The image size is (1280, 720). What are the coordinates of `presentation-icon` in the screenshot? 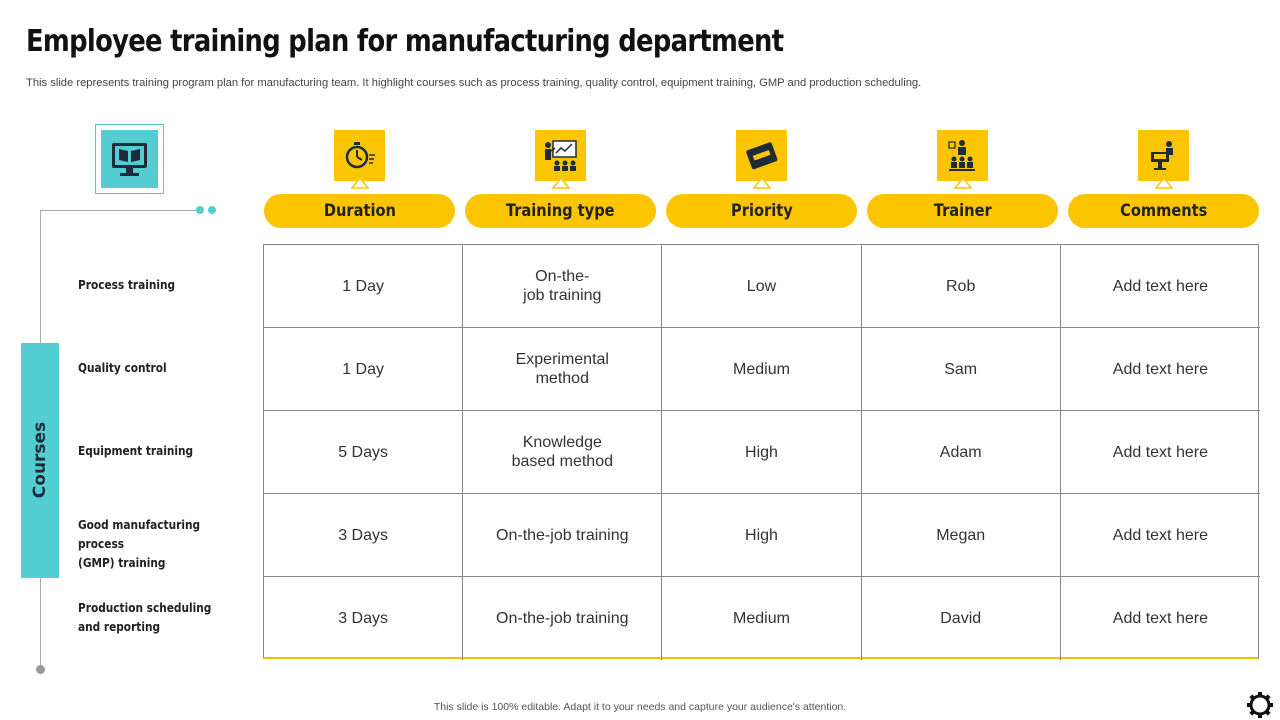 It's located at (560, 155).